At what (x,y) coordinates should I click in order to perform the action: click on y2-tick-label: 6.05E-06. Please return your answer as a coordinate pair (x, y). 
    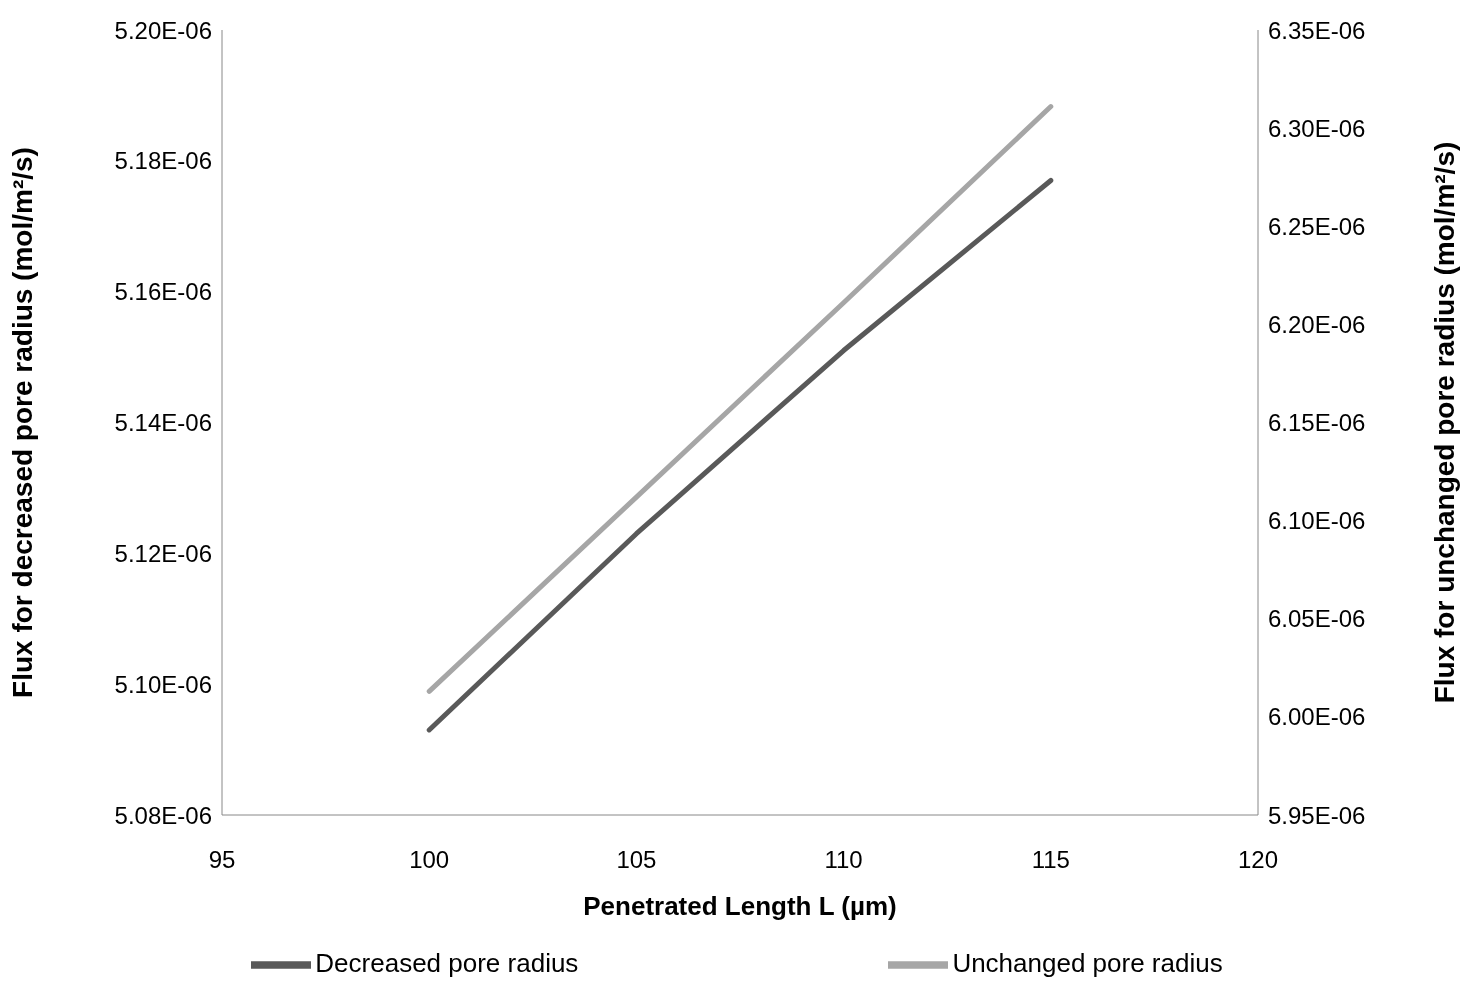
    Looking at the image, I should click on (1317, 619).